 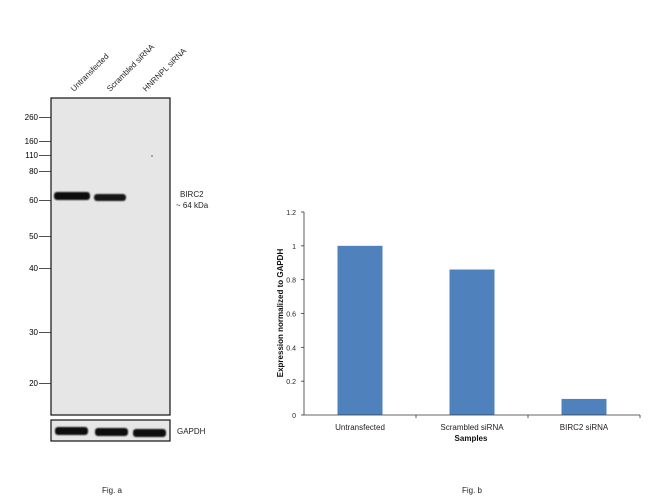 What do you see at coordinates (472, 490) in the screenshot?
I see `figure-label-b: Fig. b` at bounding box center [472, 490].